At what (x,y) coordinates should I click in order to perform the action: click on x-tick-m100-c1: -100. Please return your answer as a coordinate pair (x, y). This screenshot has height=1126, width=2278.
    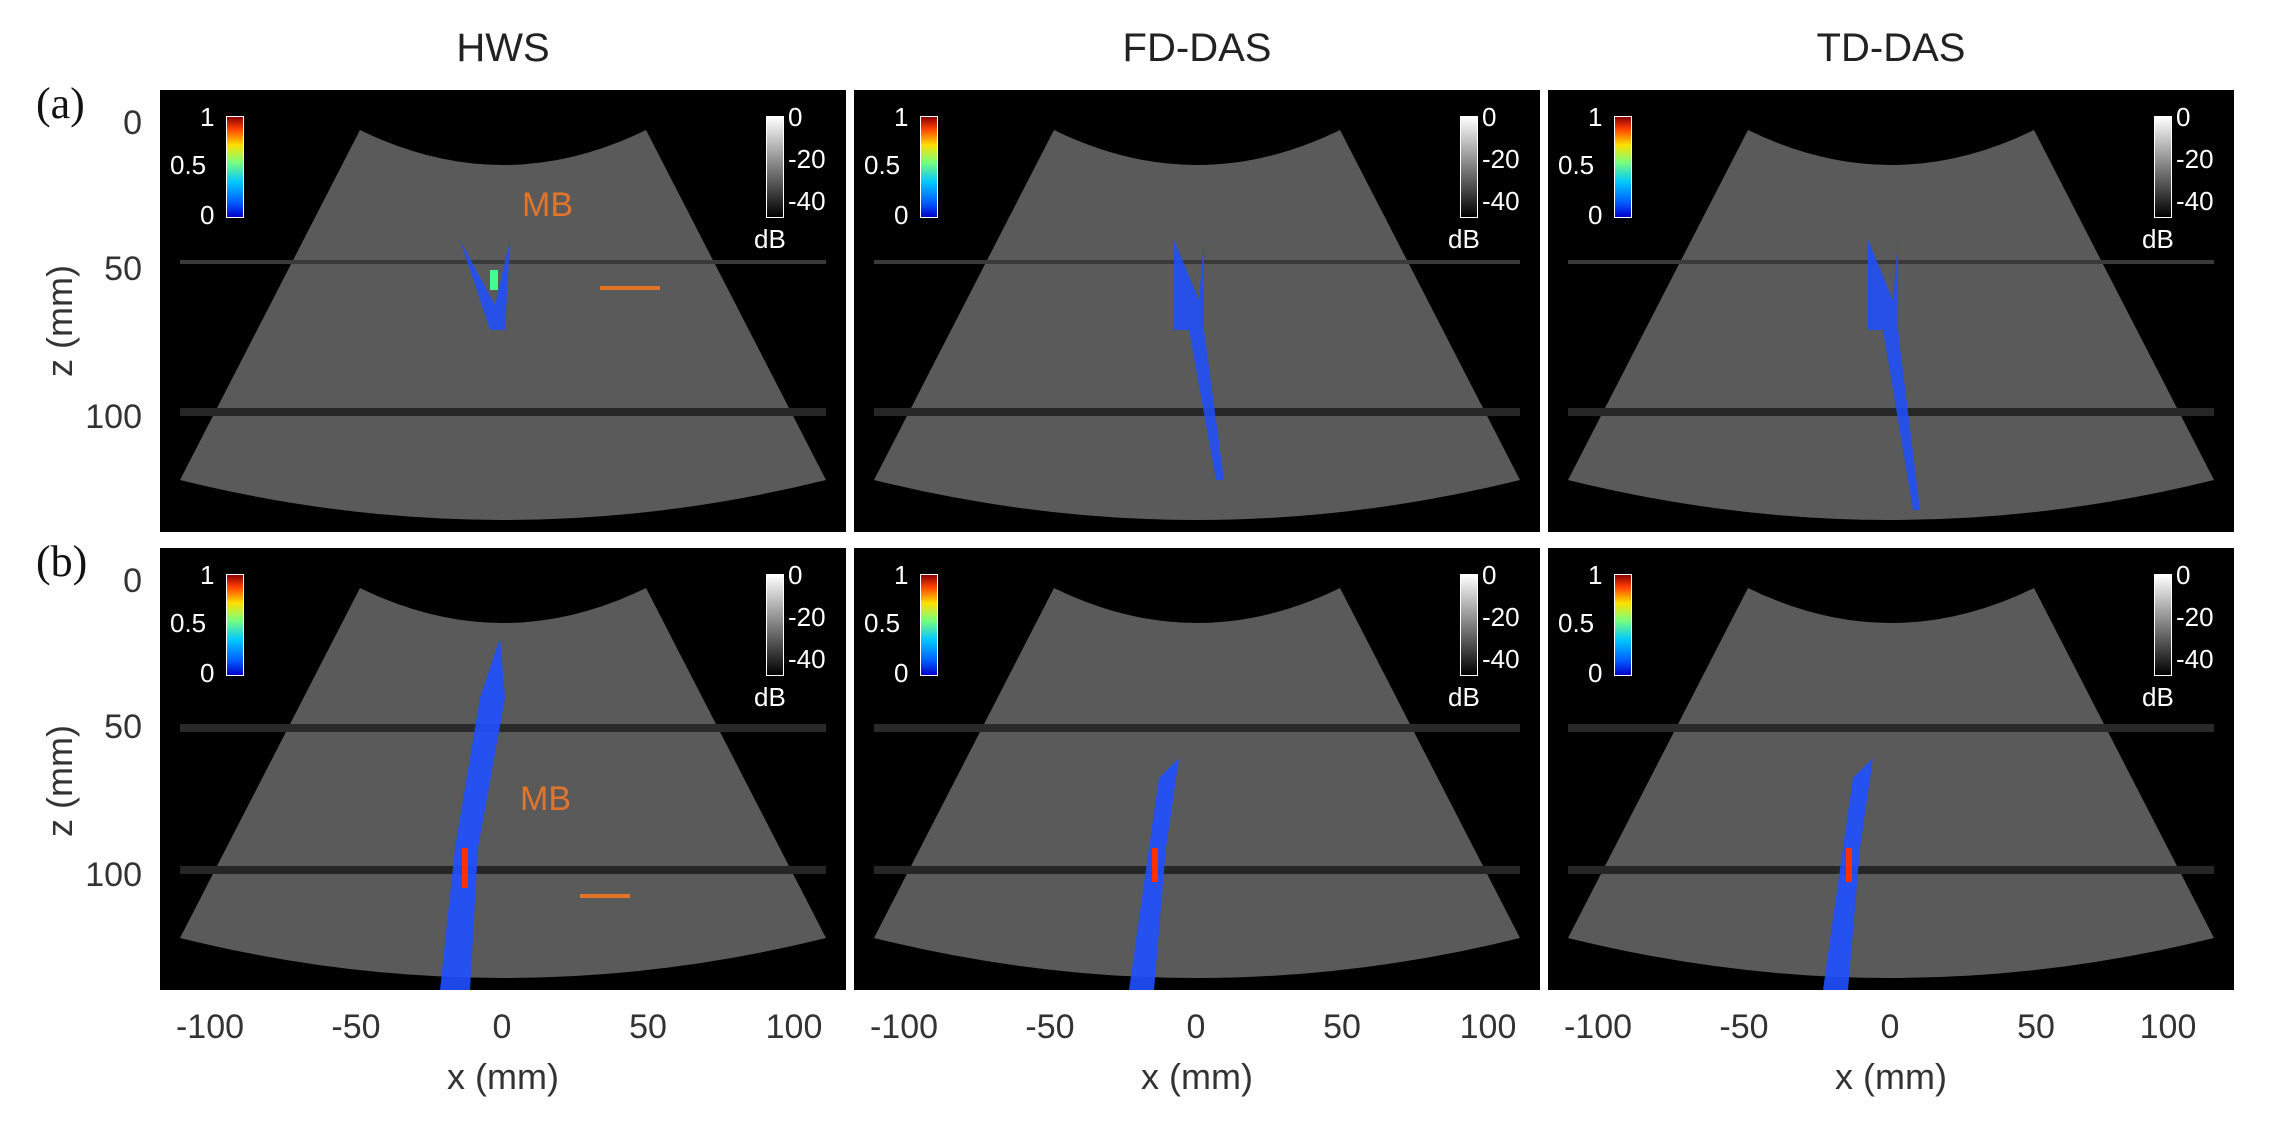
    Looking at the image, I should click on (210, 1027).